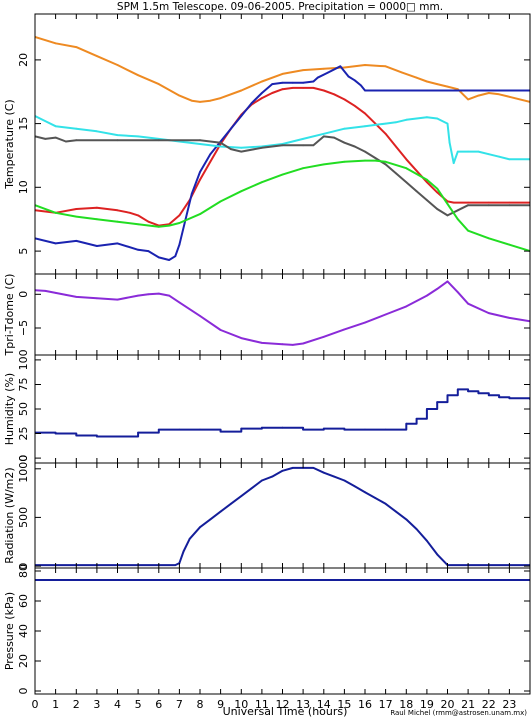  What do you see at coordinates (262, 704) in the screenshot?
I see `x-tick-label: 11` at bounding box center [262, 704].